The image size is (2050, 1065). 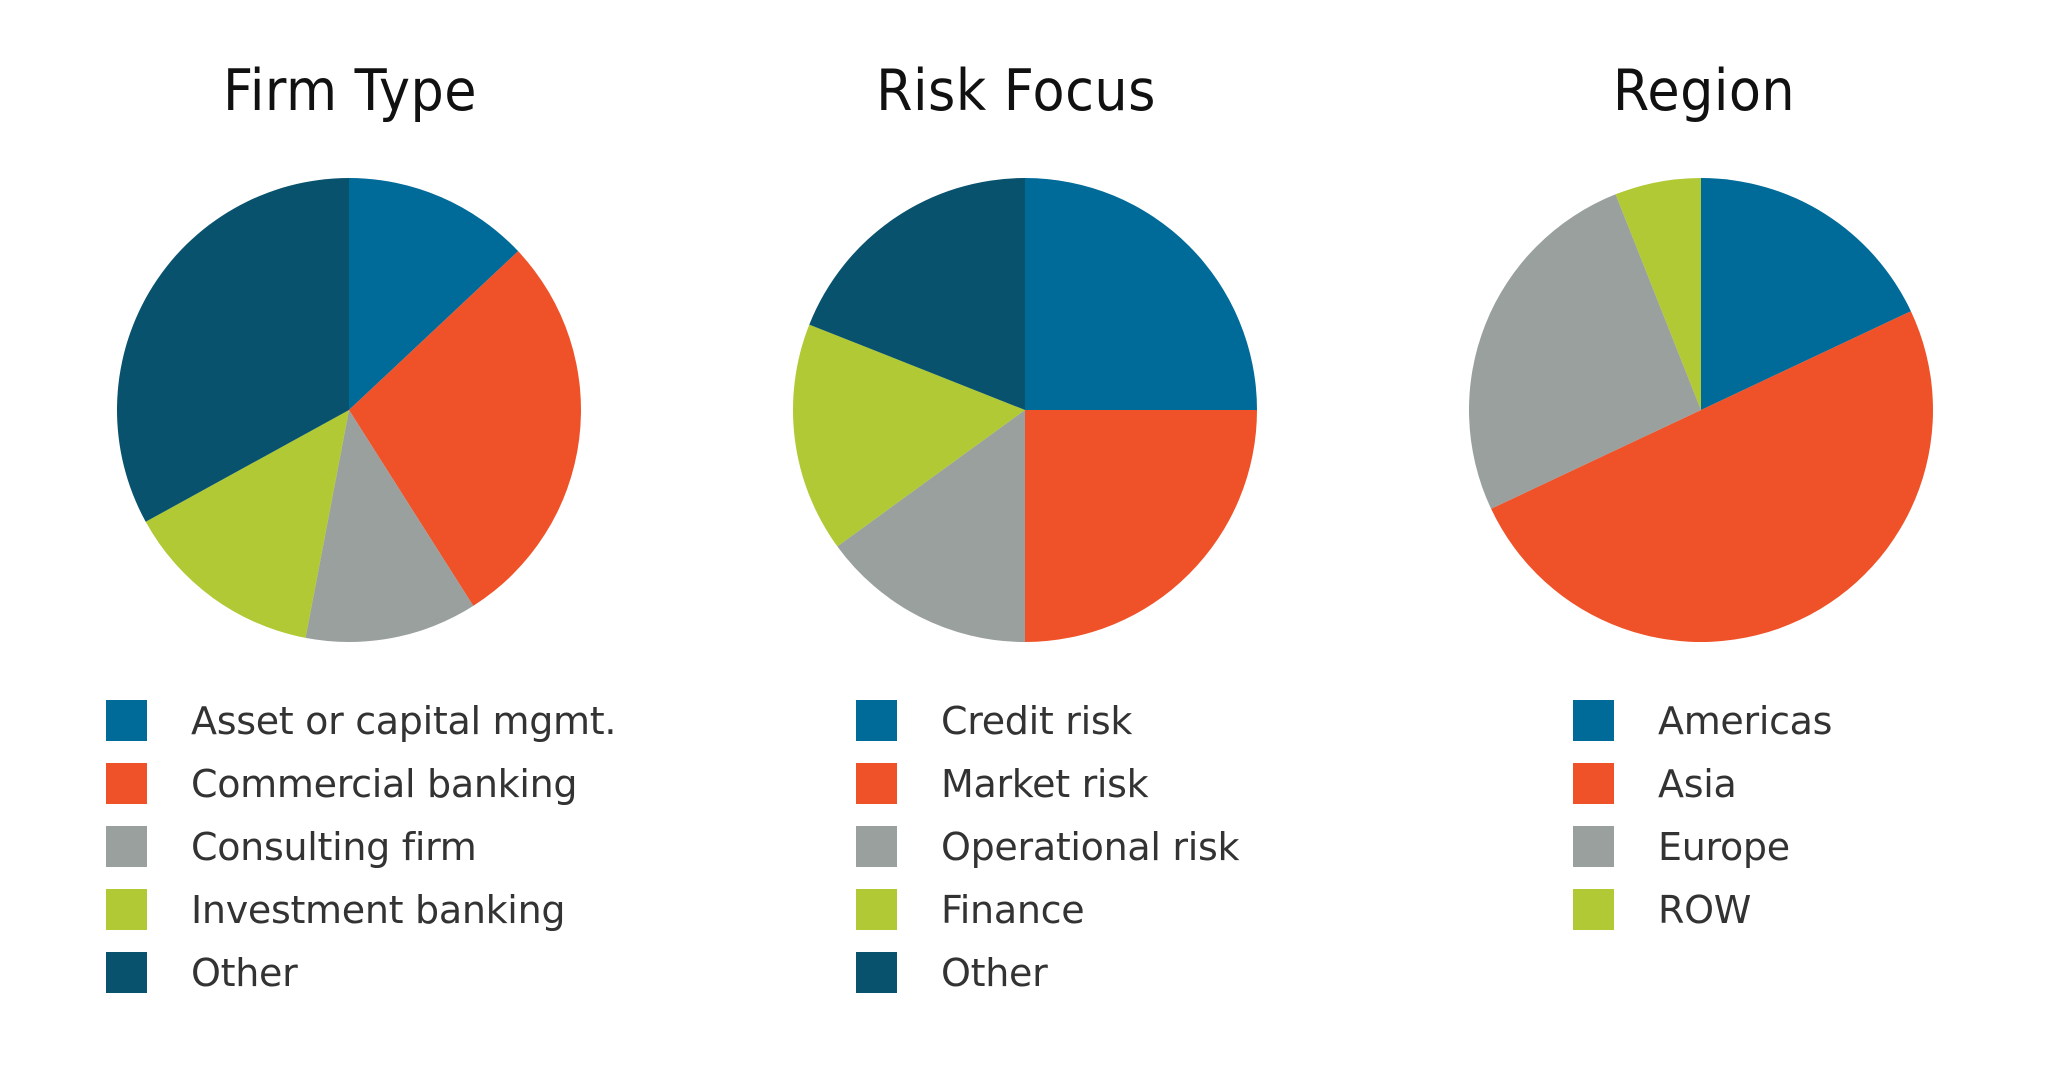 I want to click on legend-swatch-americas, so click(x=1593, y=720).